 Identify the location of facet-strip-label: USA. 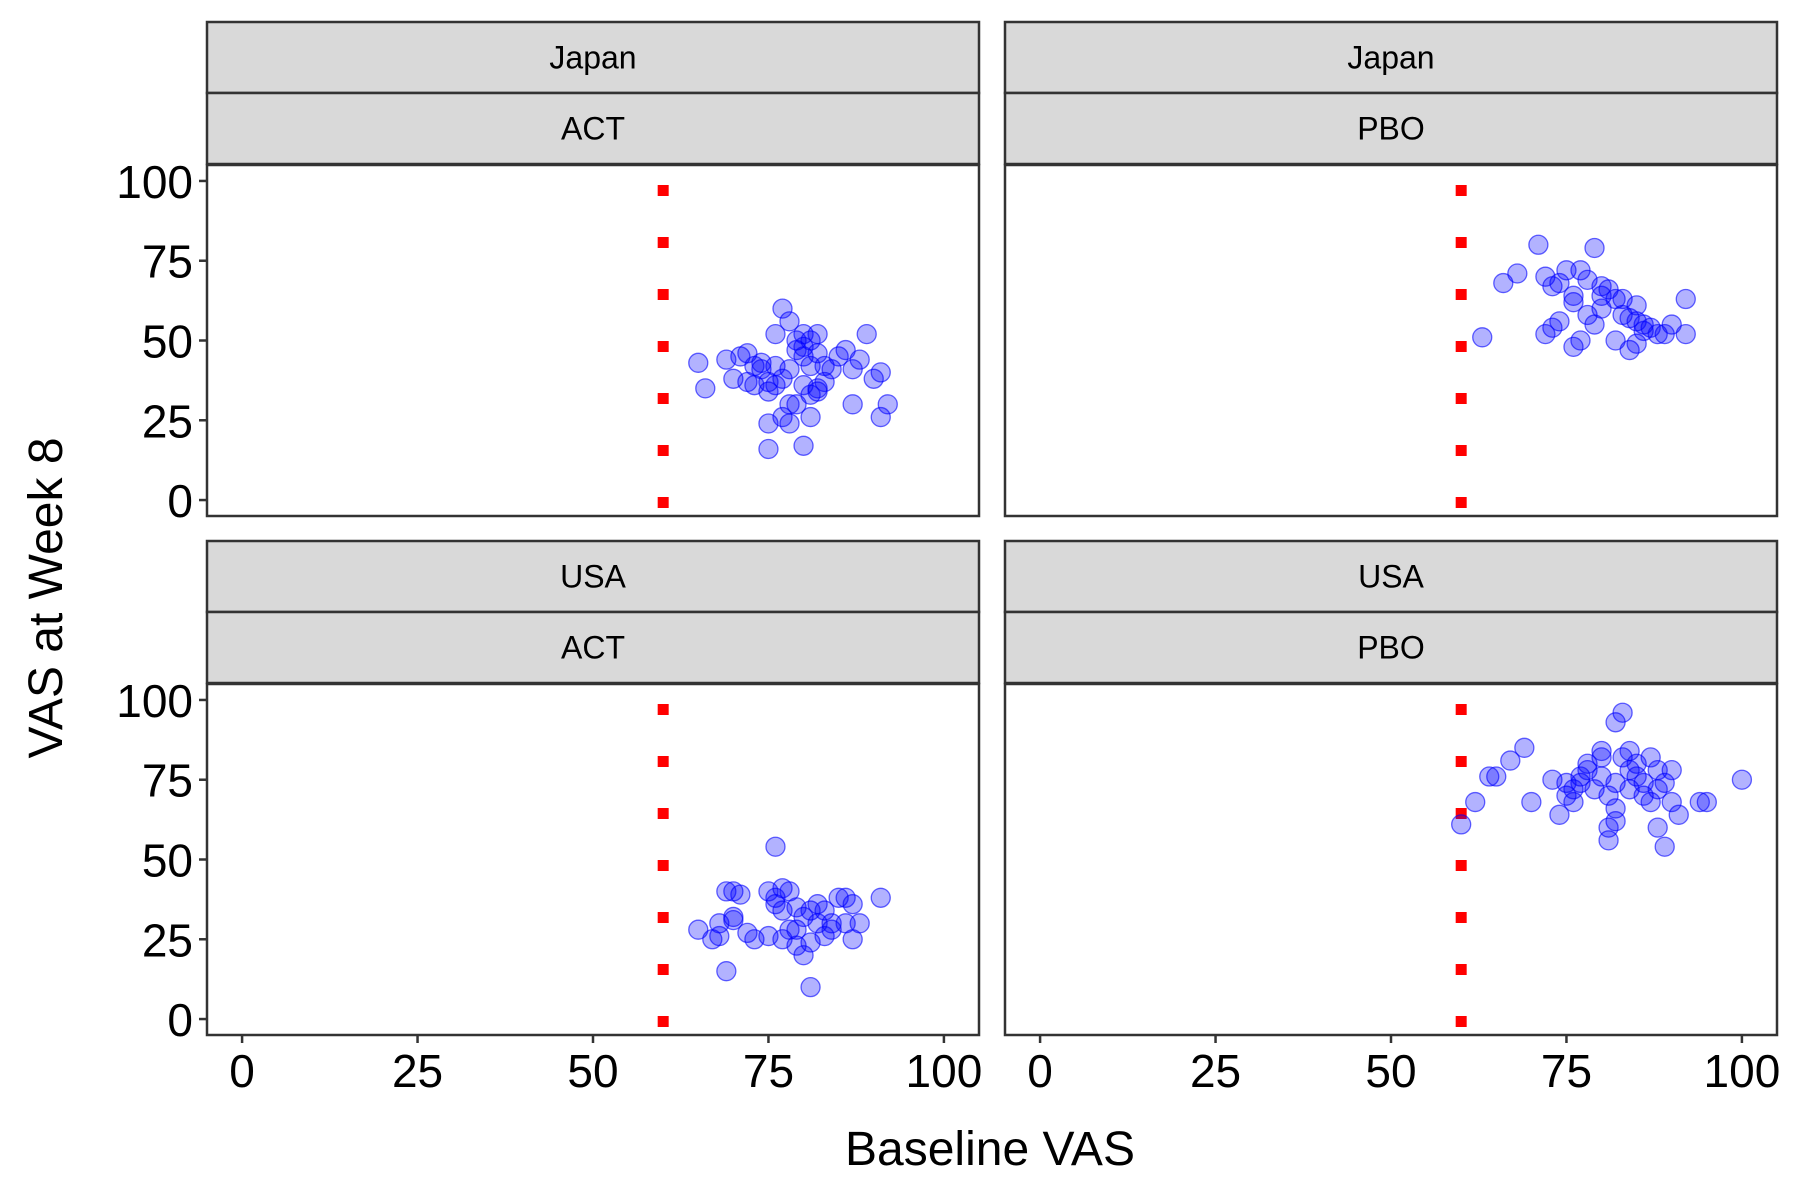
(593, 577).